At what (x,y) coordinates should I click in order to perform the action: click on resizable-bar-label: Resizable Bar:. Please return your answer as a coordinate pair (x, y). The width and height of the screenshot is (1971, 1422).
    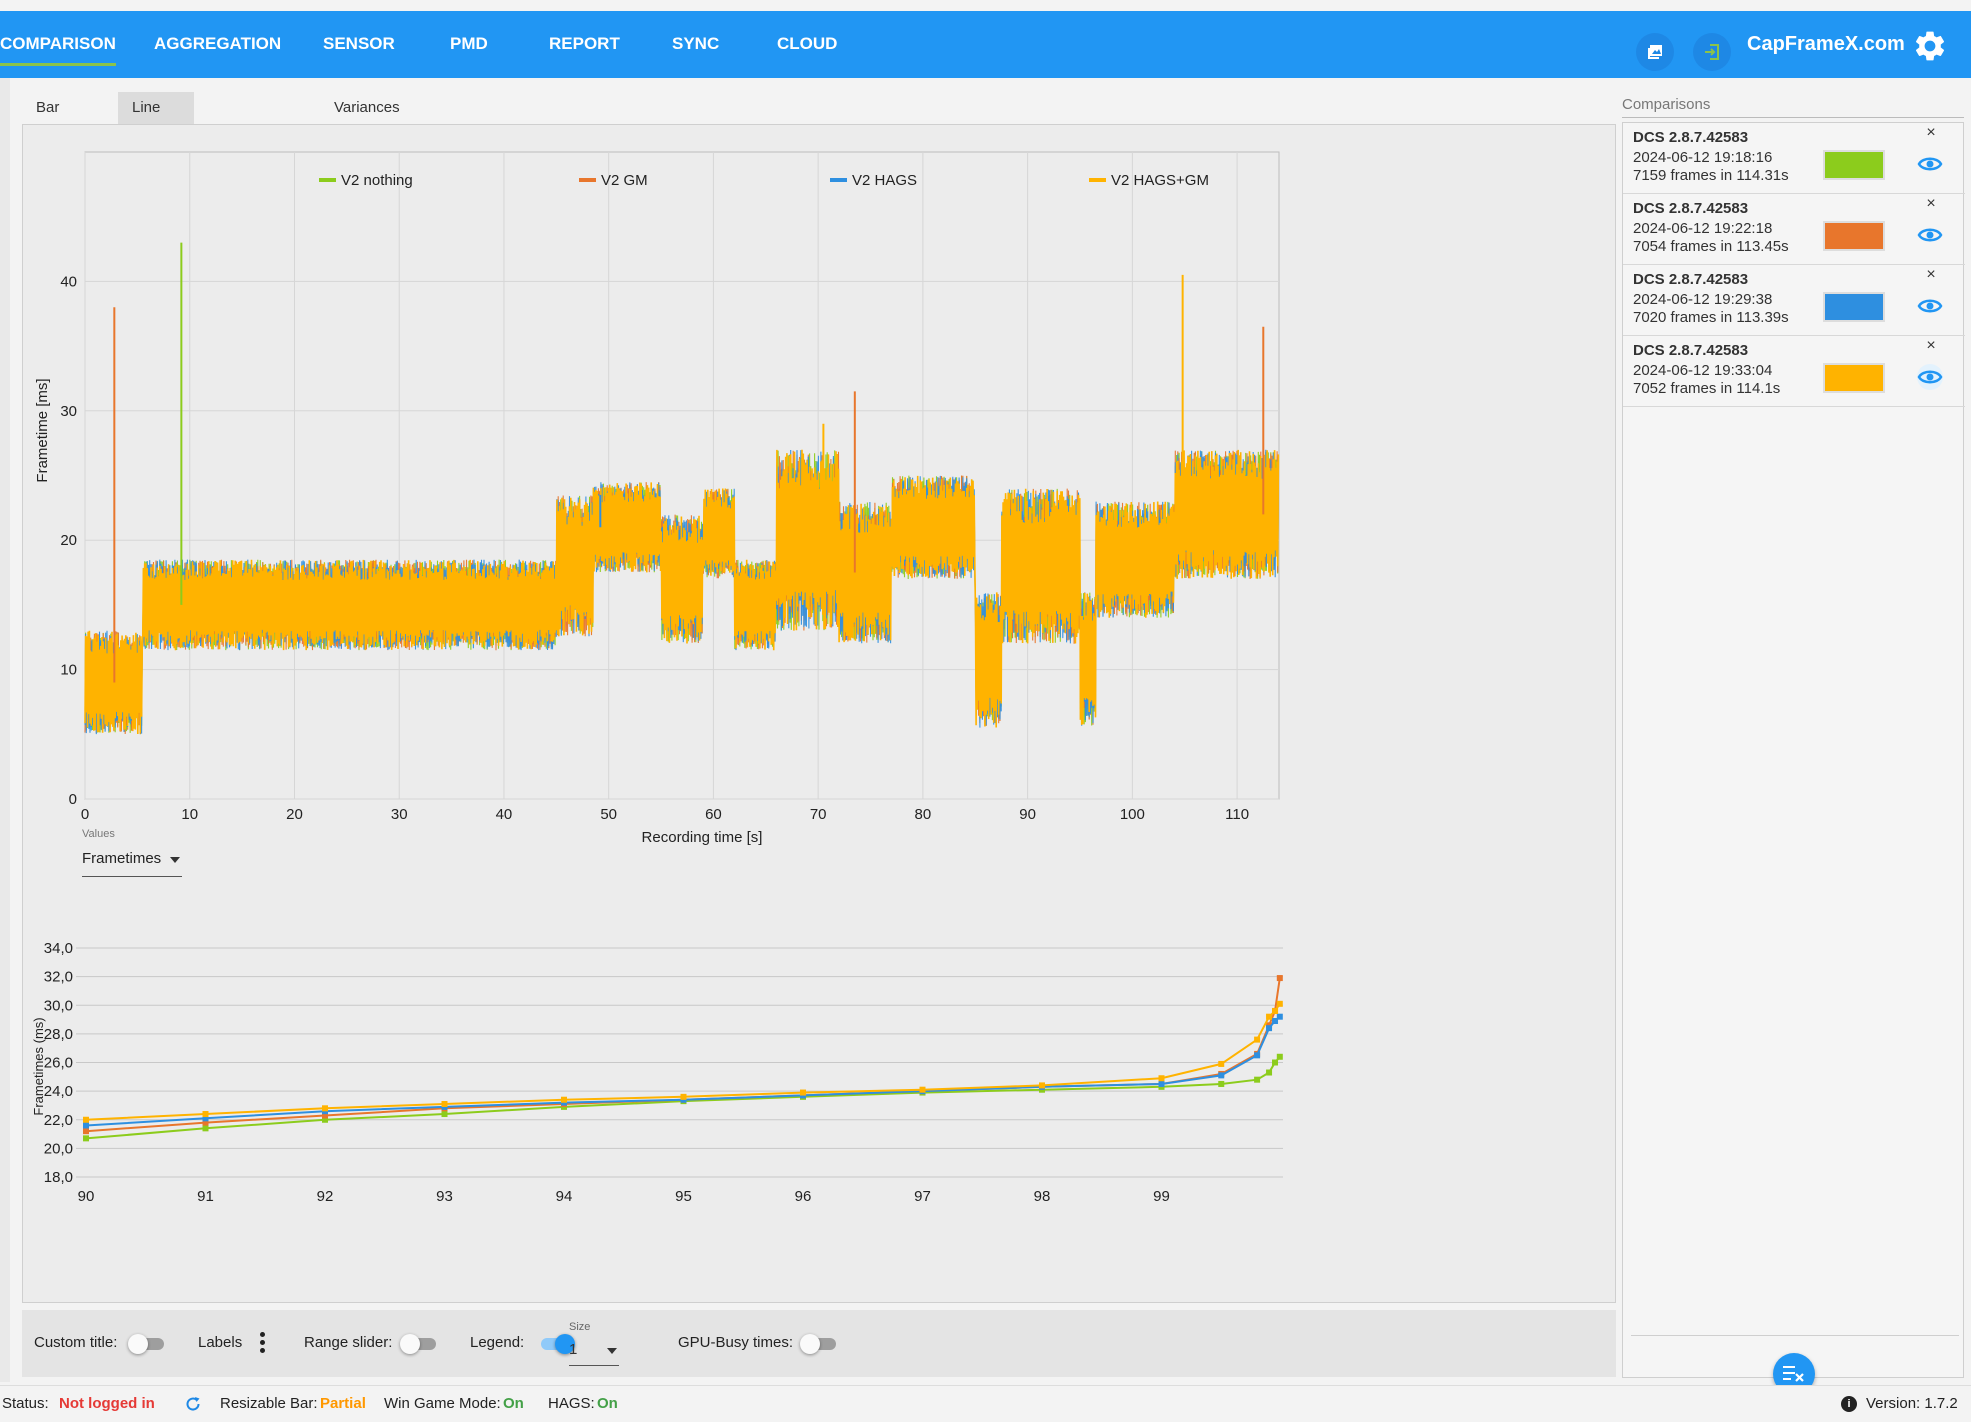
    Looking at the image, I should click on (269, 1403).